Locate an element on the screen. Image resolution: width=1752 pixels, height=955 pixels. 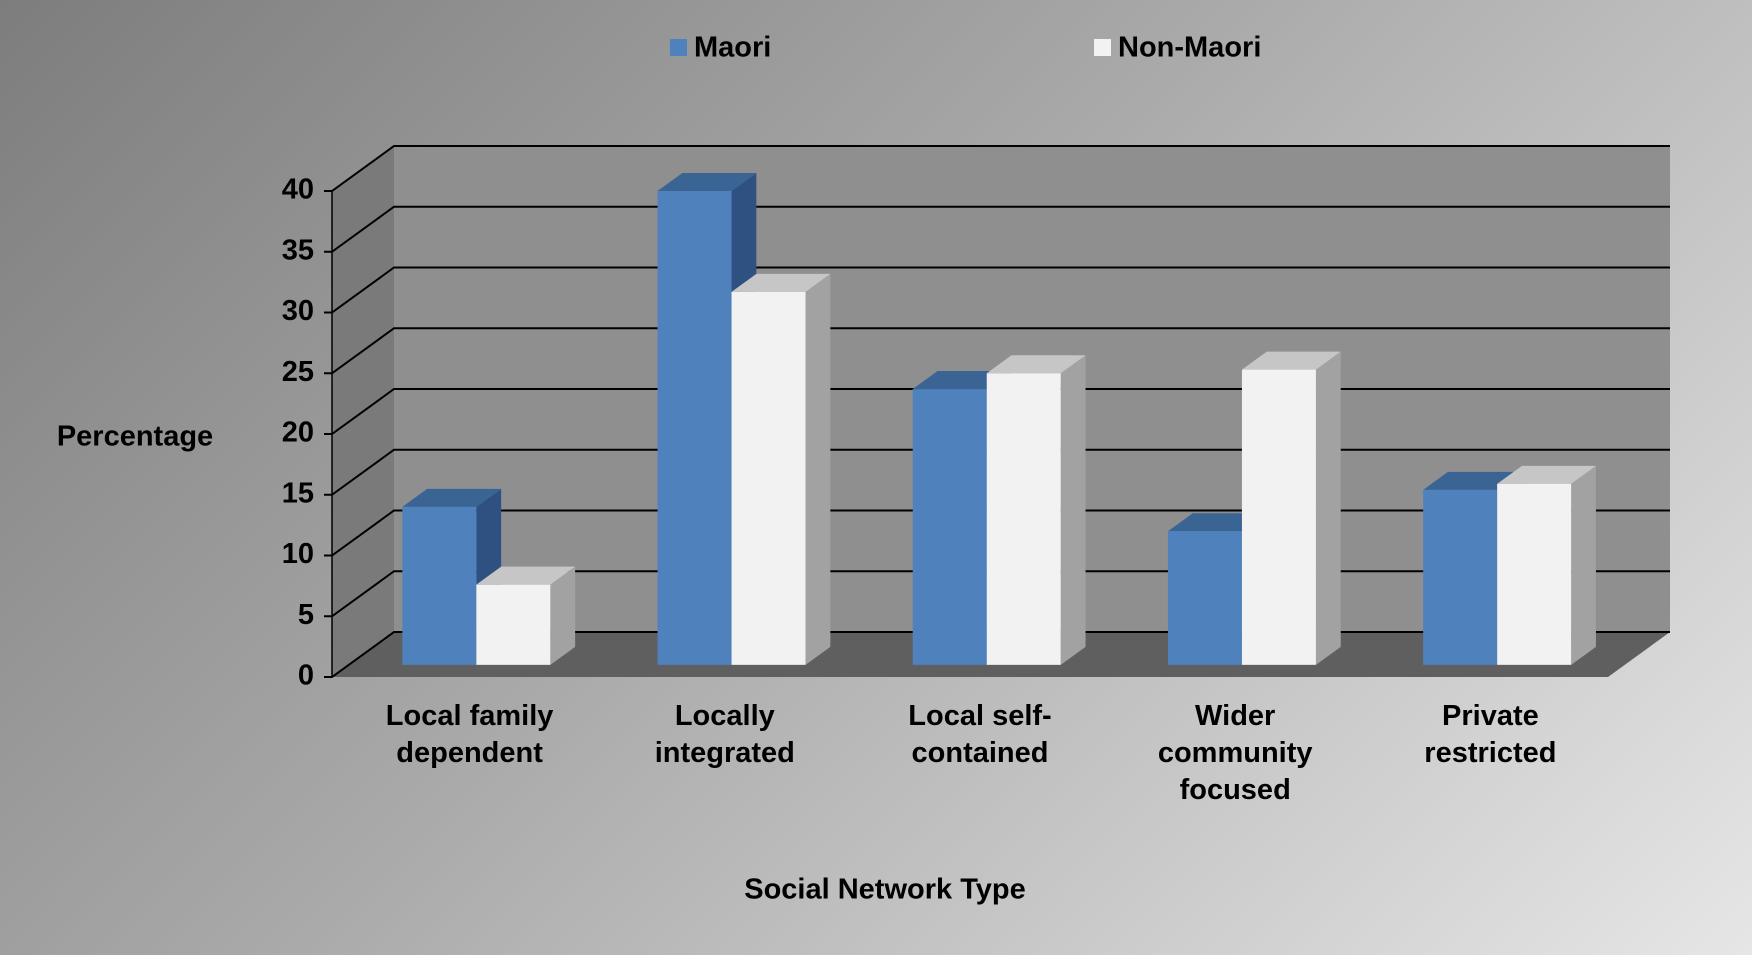
legend-label: Non-Maori is located at coordinates (1189, 48).